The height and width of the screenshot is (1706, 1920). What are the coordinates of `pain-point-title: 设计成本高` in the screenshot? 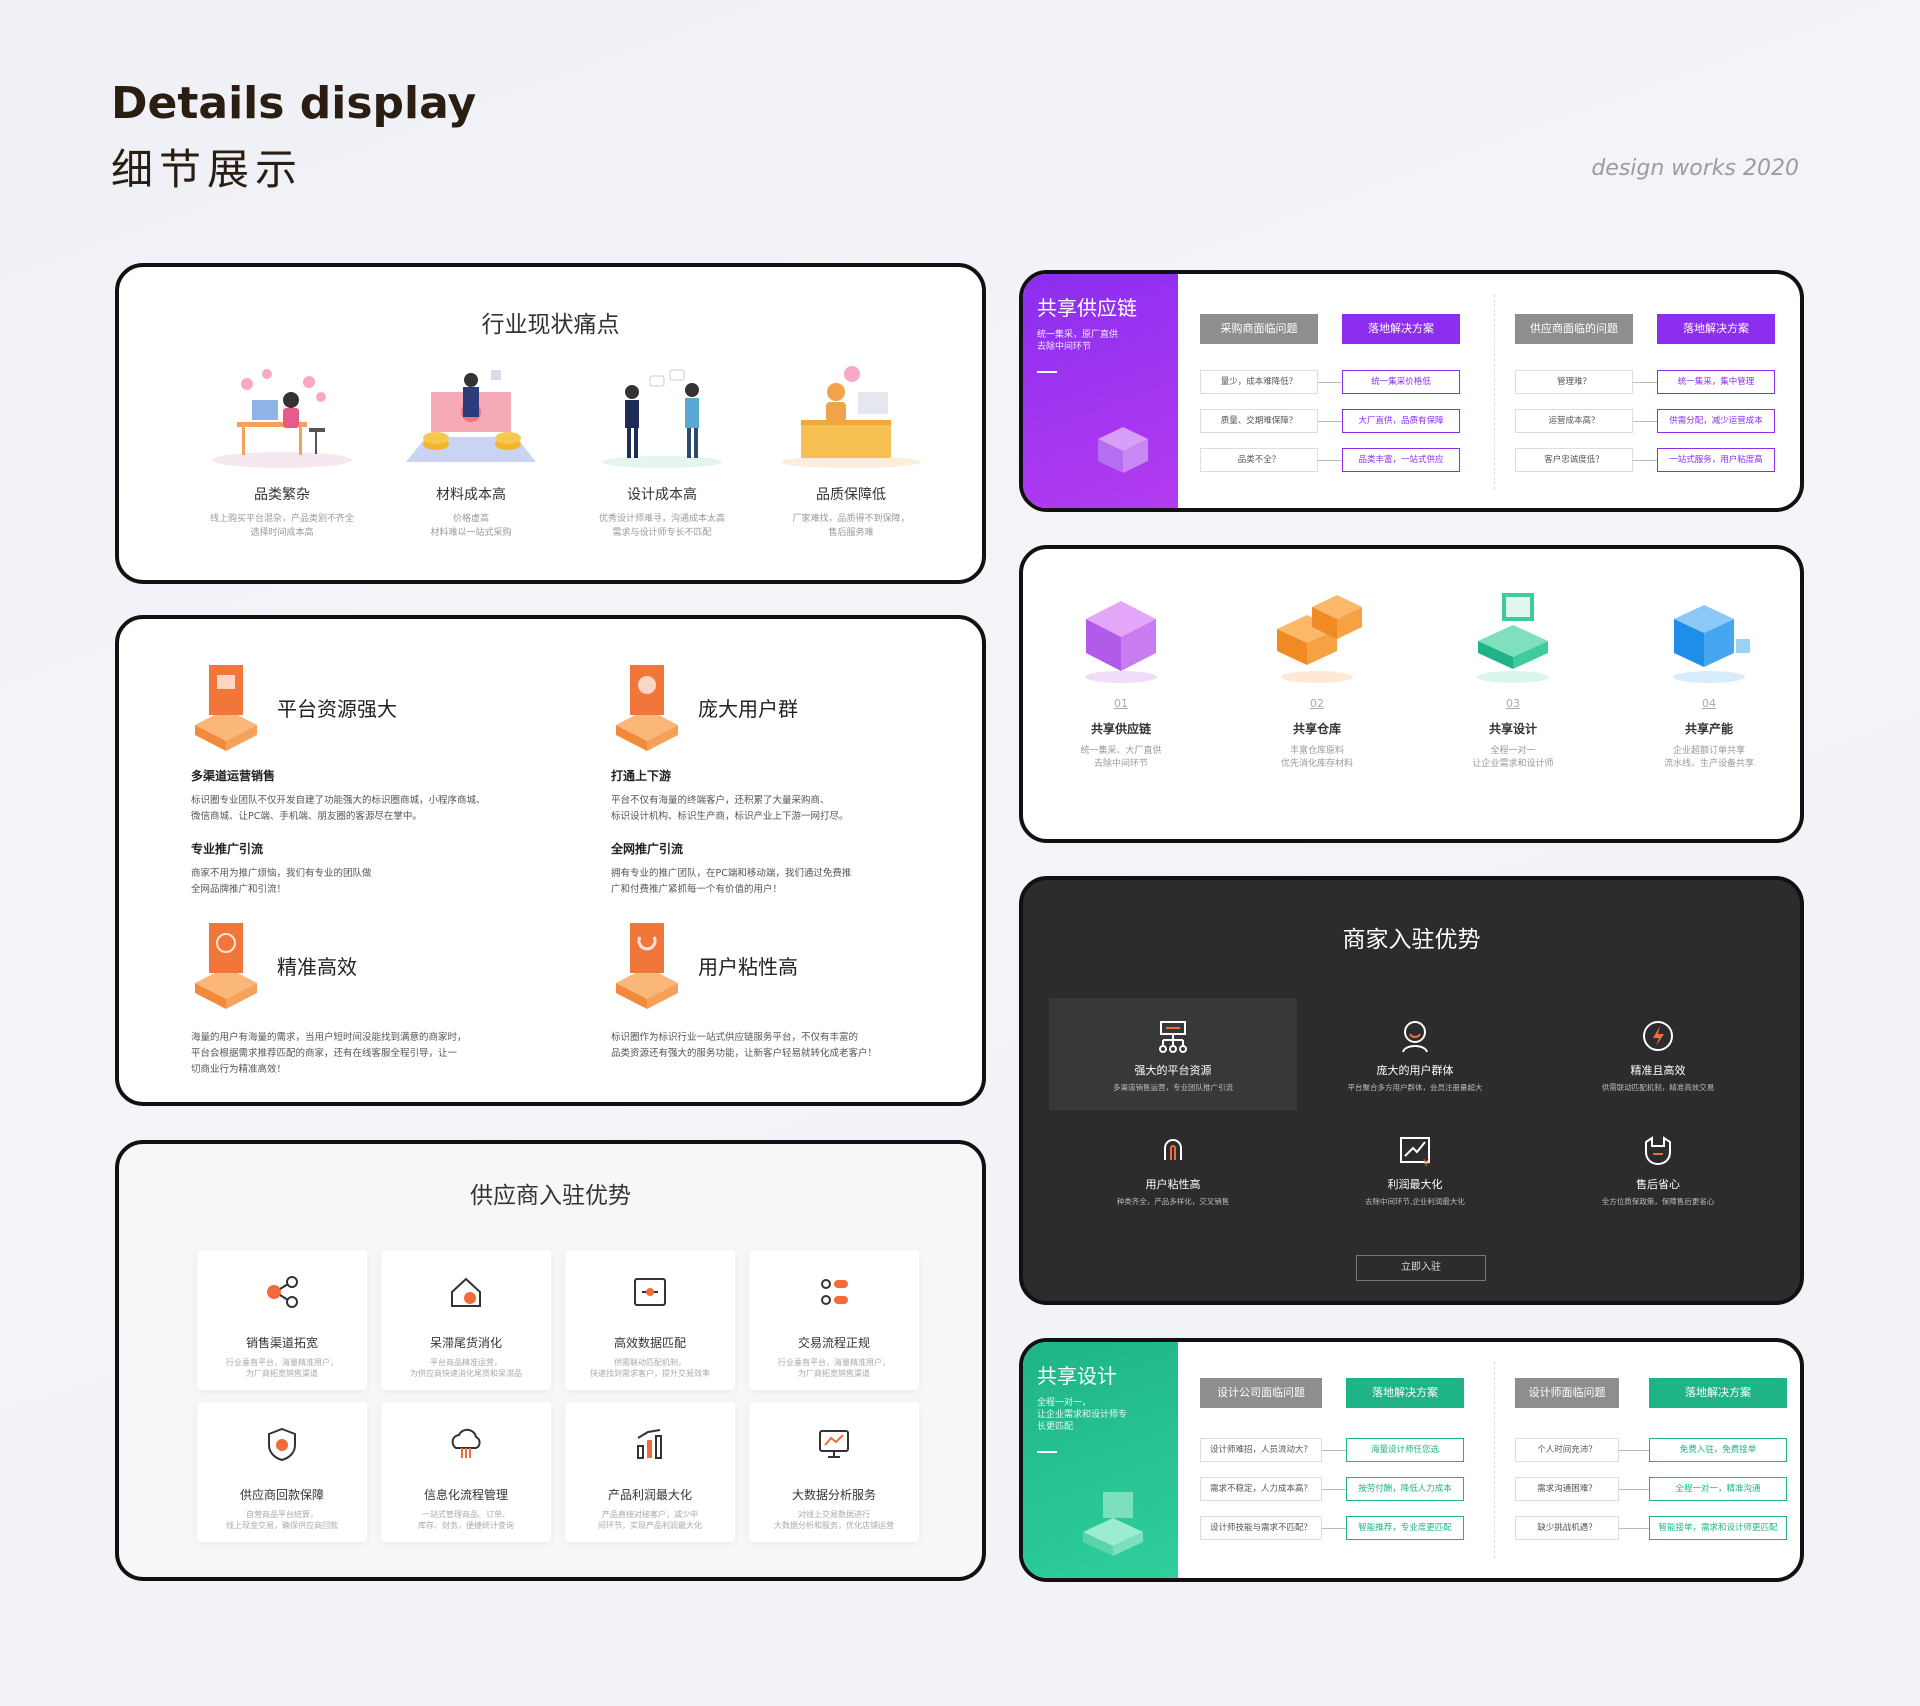 It's located at (662, 495).